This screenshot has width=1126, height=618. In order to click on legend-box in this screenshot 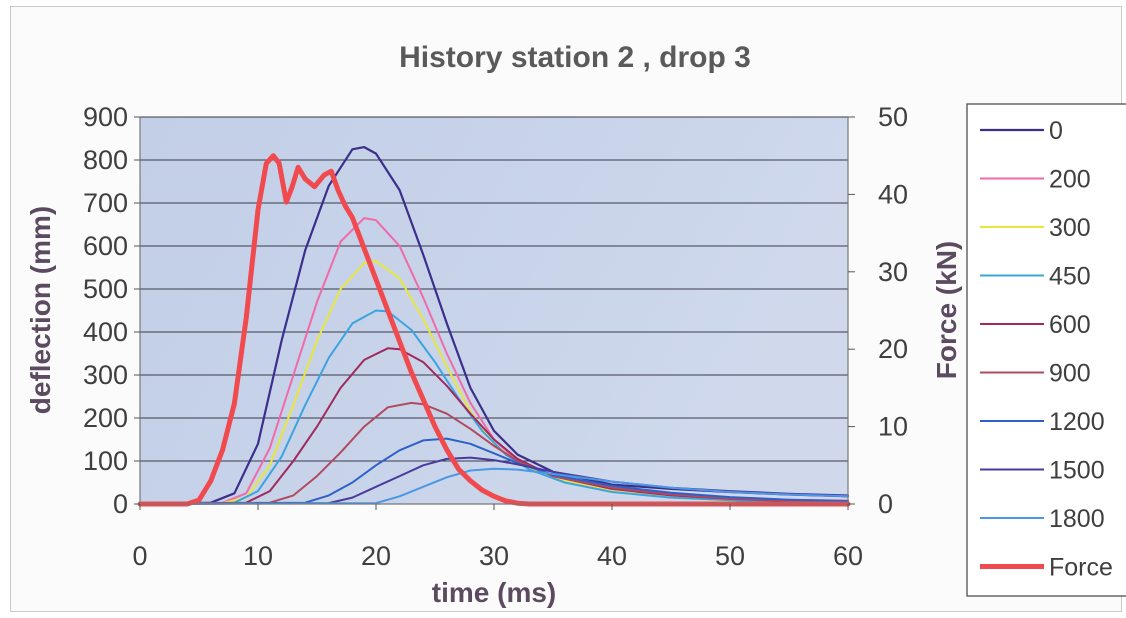, I will do `click(1046, 350)`.